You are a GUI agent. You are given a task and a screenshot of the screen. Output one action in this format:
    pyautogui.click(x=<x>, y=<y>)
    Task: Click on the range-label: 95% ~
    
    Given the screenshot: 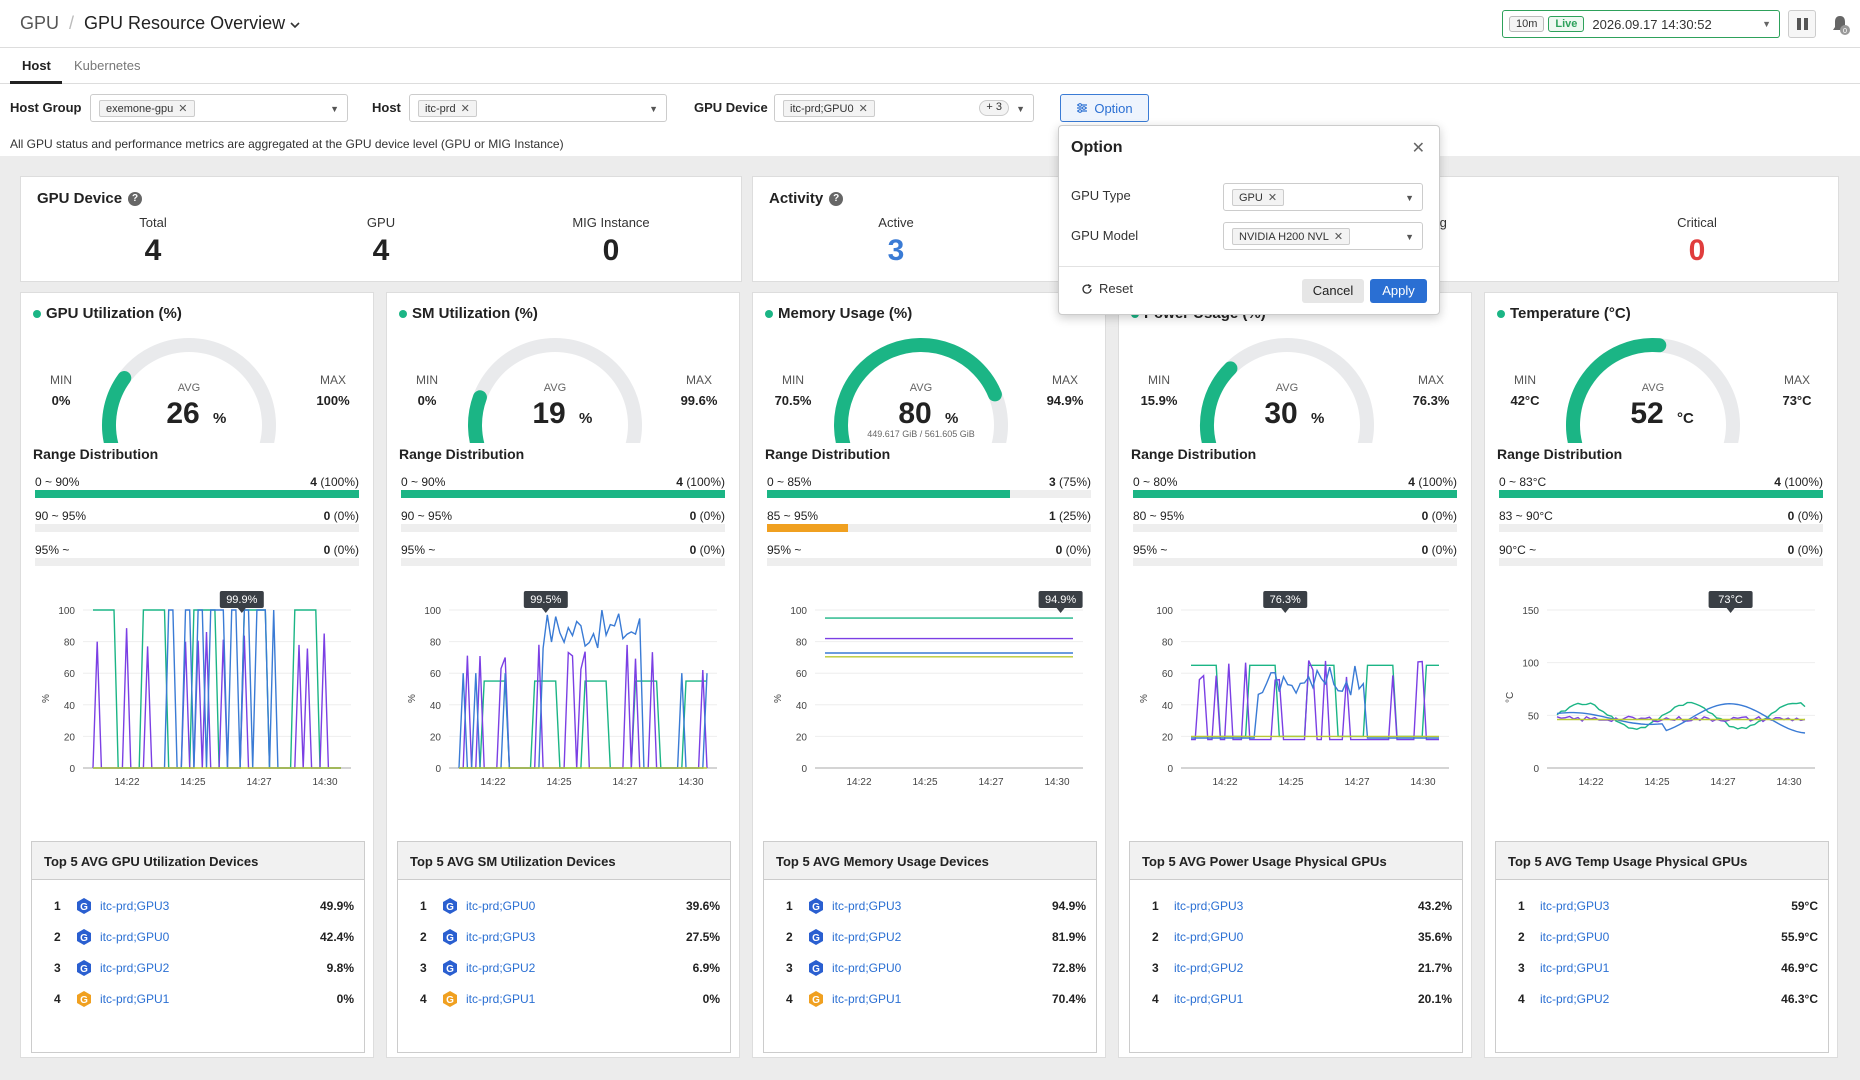 What is the action you would take?
    pyautogui.click(x=784, y=550)
    